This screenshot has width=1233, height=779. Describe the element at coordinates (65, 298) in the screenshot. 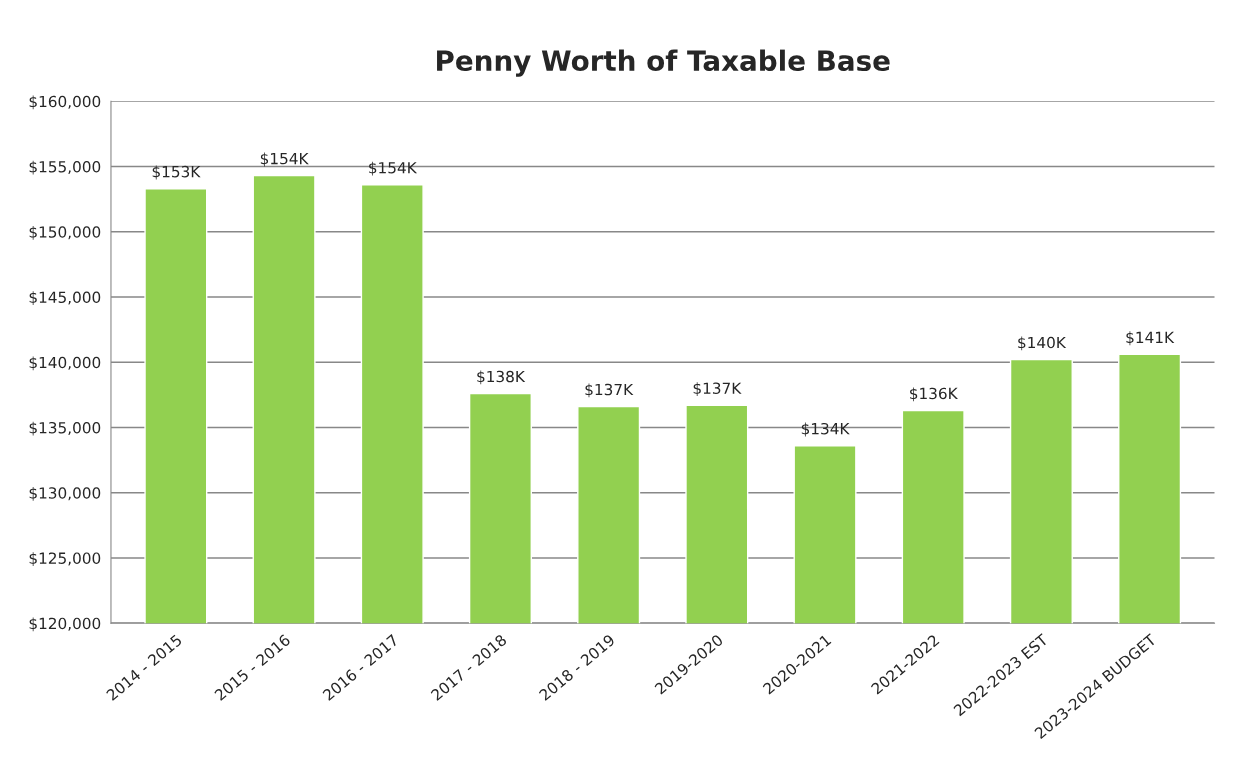

I see `y-tick-label: $145,000` at that location.